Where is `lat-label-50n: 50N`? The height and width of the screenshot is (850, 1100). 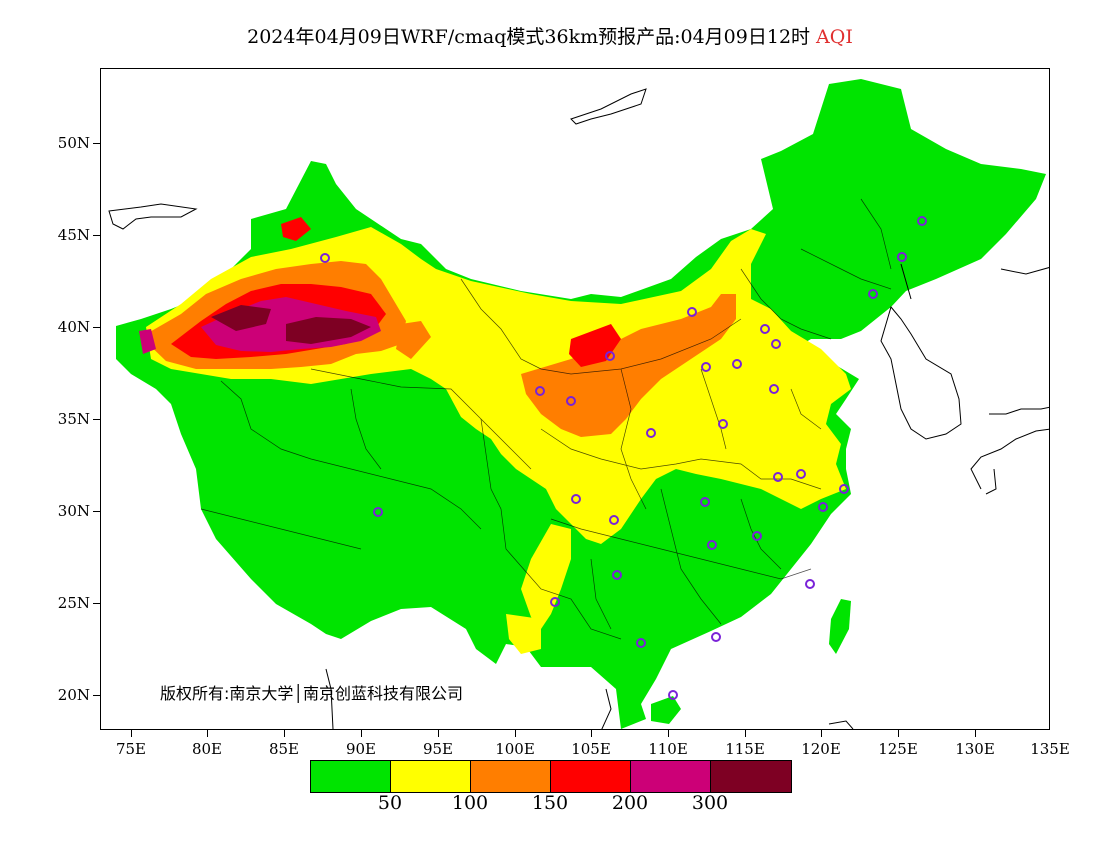
lat-label-50n: 50N is located at coordinates (73, 143).